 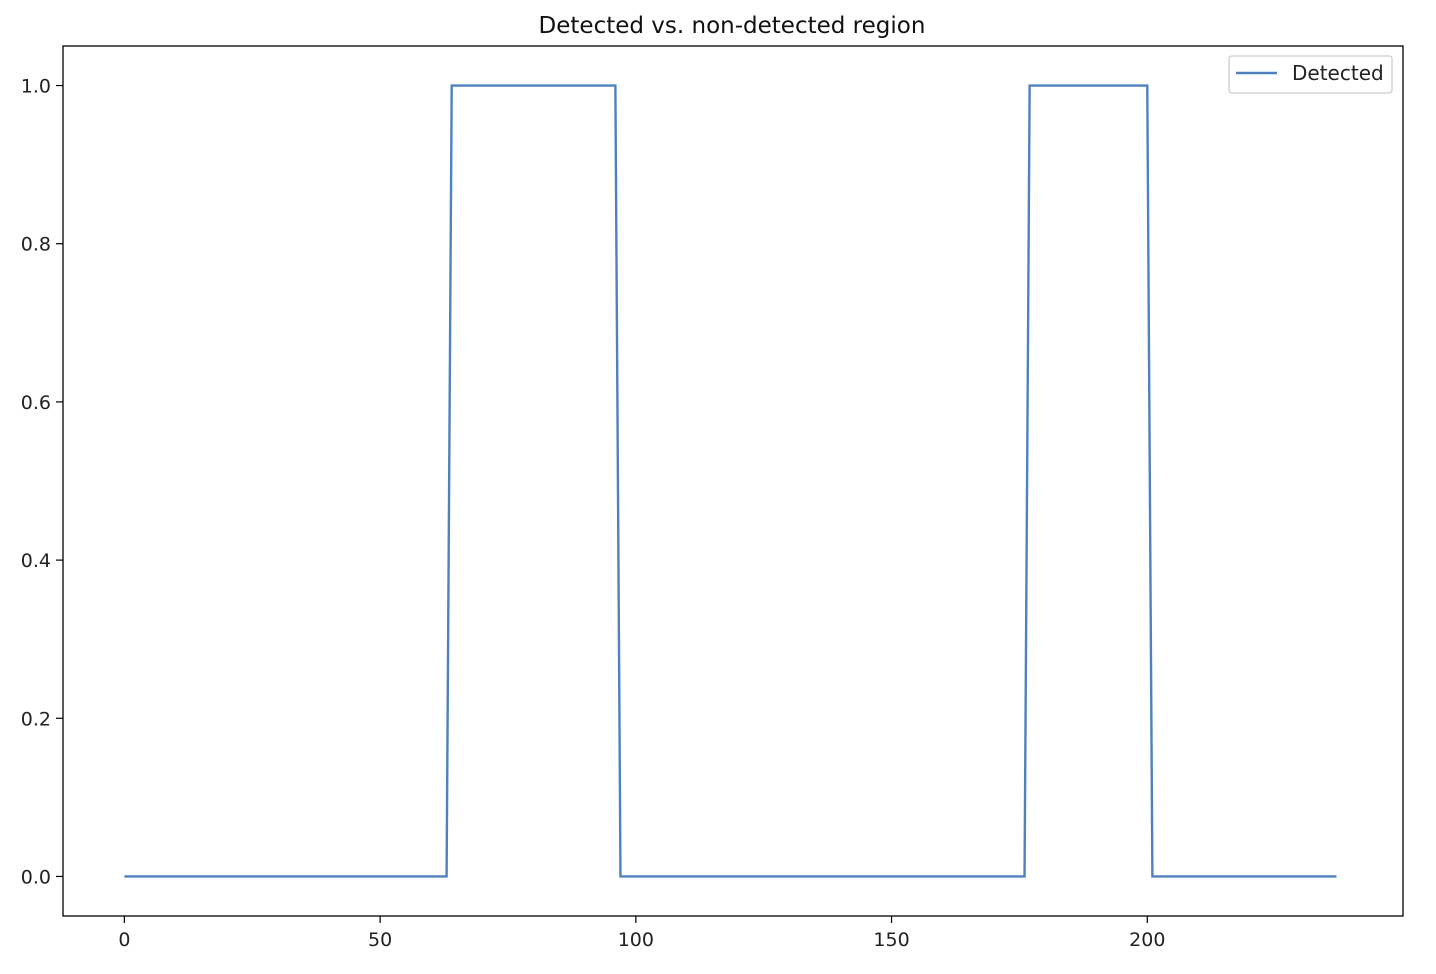 I want to click on chart-title: Detected vs. non-detected region, so click(x=732, y=26).